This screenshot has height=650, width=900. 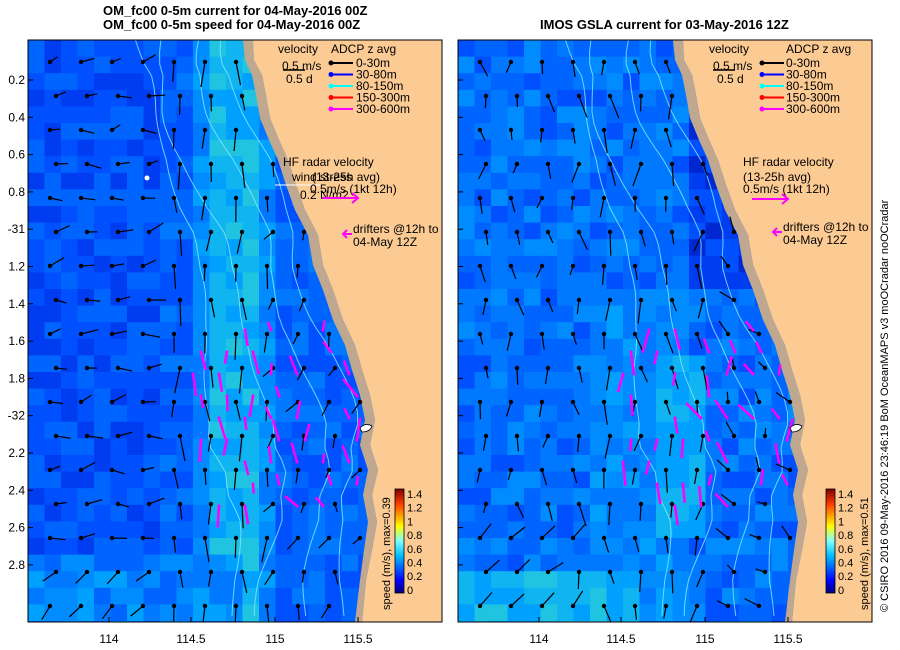 I want to click on left-colorbar-ticks: 1.4 1.21 0.8 0.6 0.40.2 0, so click(x=414, y=543).